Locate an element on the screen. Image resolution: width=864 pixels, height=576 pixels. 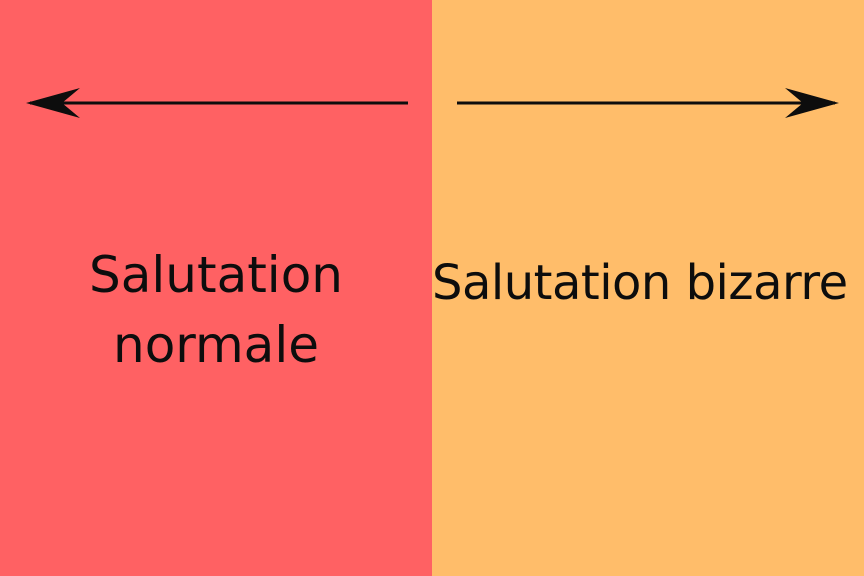
label-normal-greeting: Salutation normale is located at coordinates (216, 310).